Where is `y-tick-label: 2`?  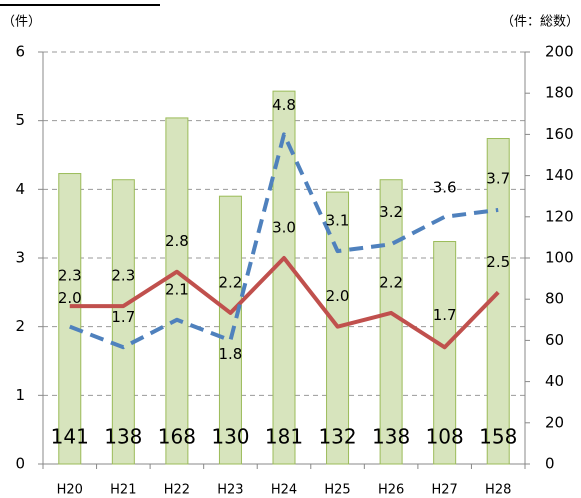 y-tick-label: 2 is located at coordinates (20, 326).